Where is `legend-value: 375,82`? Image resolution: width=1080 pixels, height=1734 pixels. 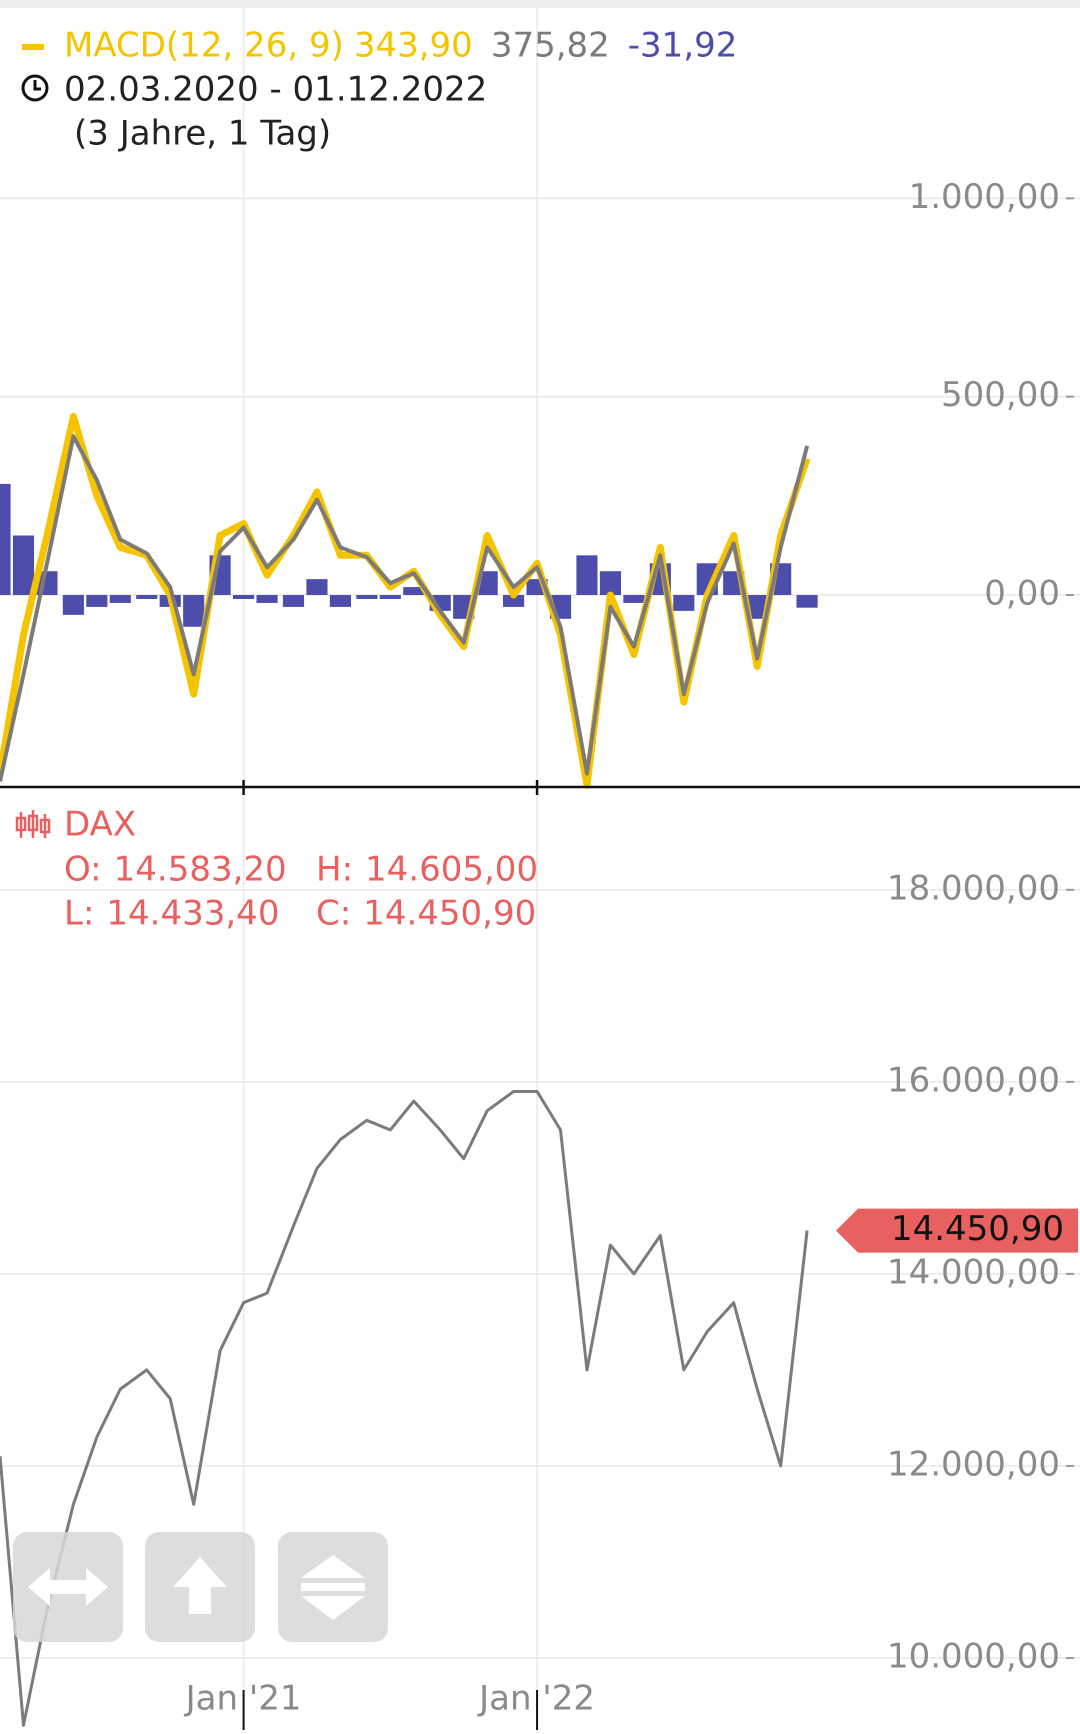 legend-value: 375,82 is located at coordinates (550, 46).